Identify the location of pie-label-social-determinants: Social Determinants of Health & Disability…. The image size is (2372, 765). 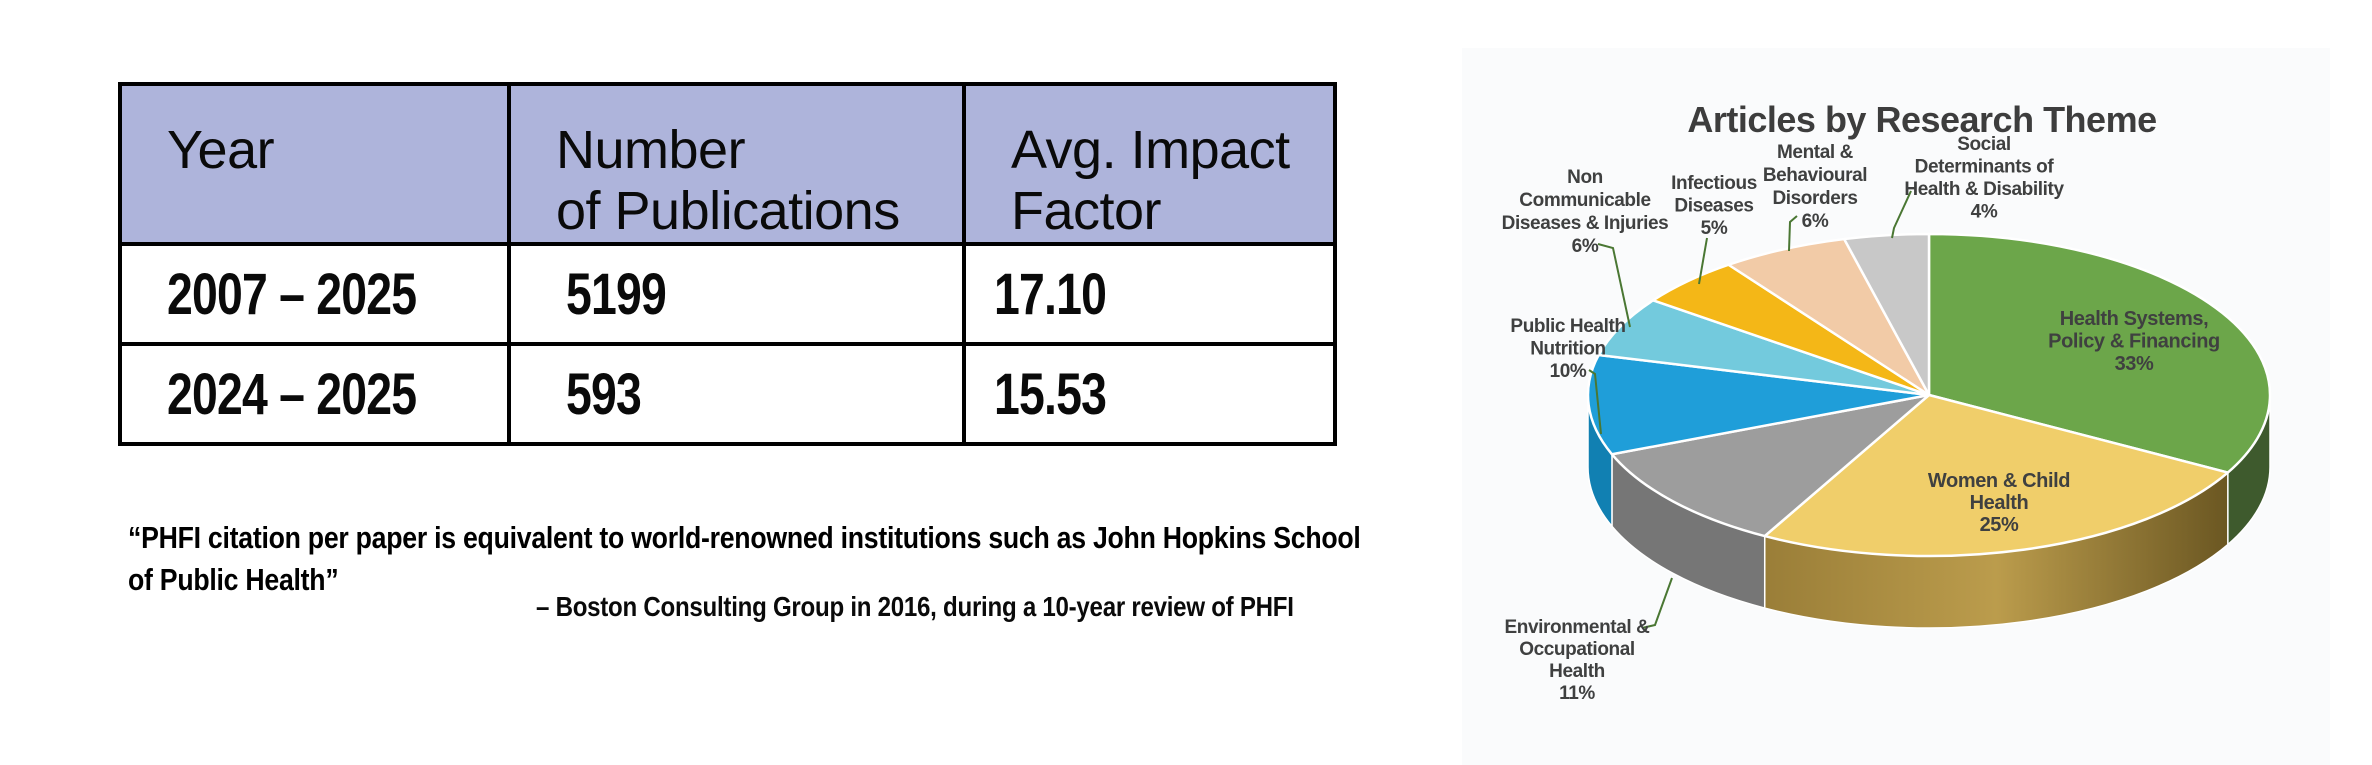
(1984, 178).